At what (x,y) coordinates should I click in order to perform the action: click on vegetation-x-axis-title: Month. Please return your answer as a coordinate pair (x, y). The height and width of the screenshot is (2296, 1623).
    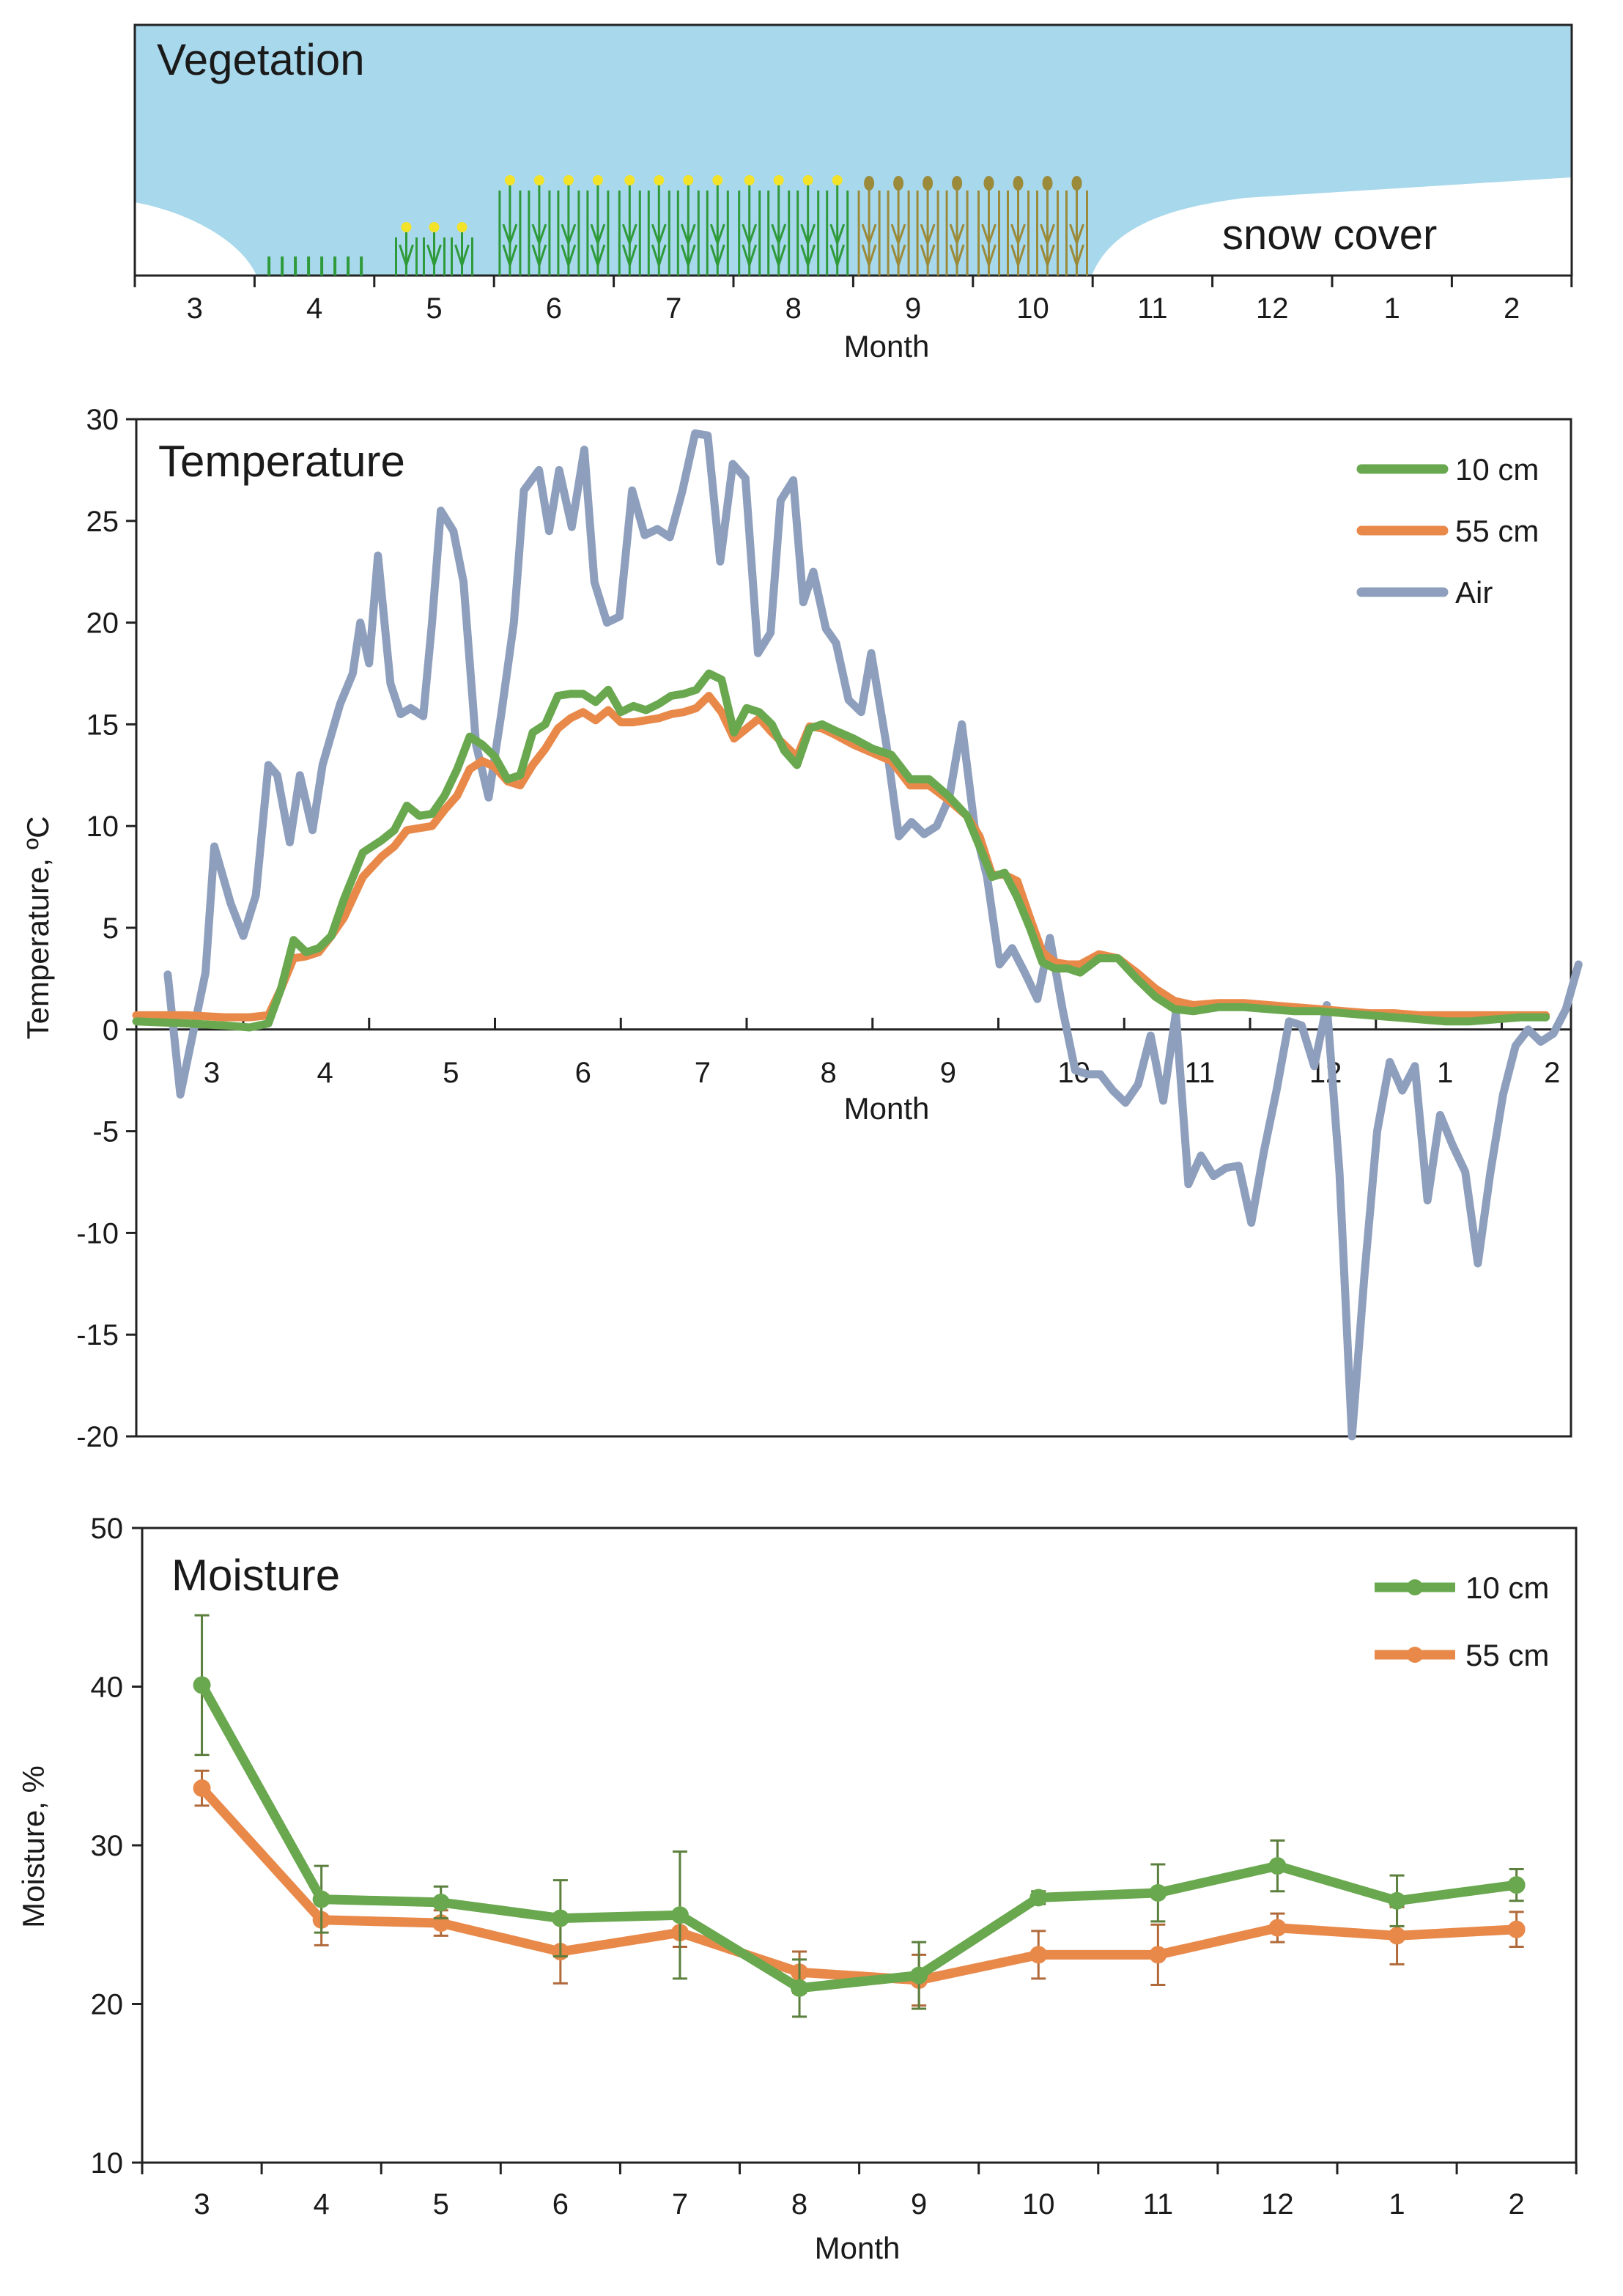
    Looking at the image, I should click on (887, 346).